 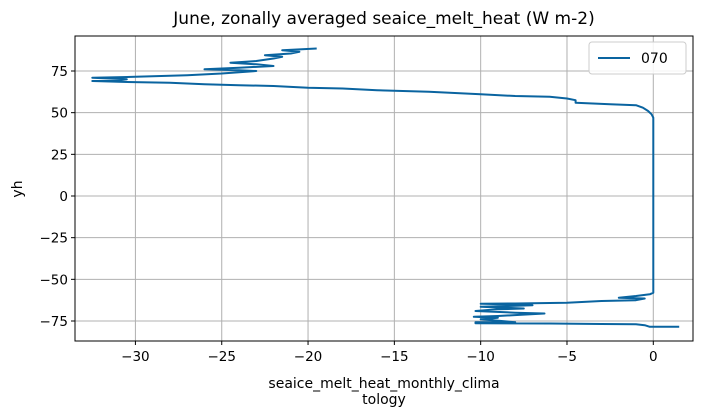 I want to click on x-axis-label-line-1: seaice_melt_heat_monthly_clima, so click(x=383, y=384).